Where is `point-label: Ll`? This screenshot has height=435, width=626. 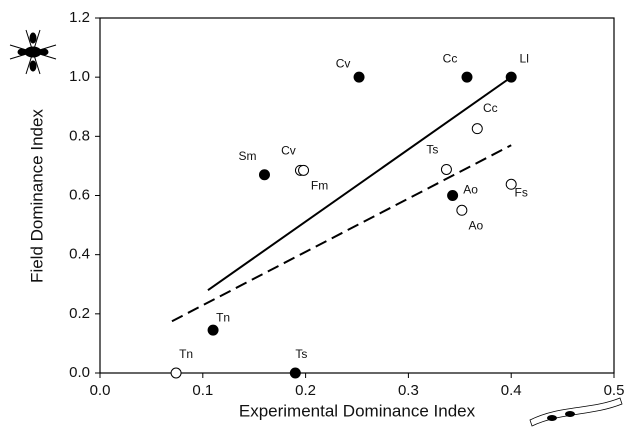
point-label: Ll is located at coordinates (524, 58).